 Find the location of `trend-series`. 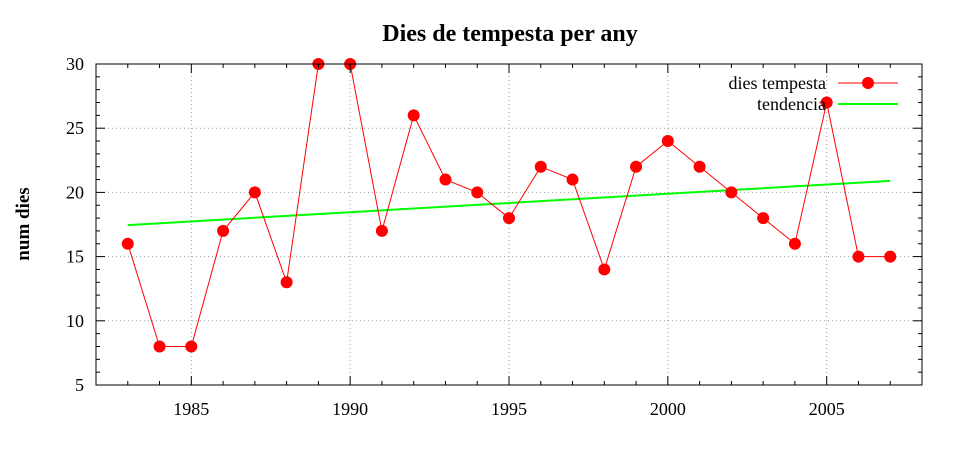

trend-series is located at coordinates (509, 203).